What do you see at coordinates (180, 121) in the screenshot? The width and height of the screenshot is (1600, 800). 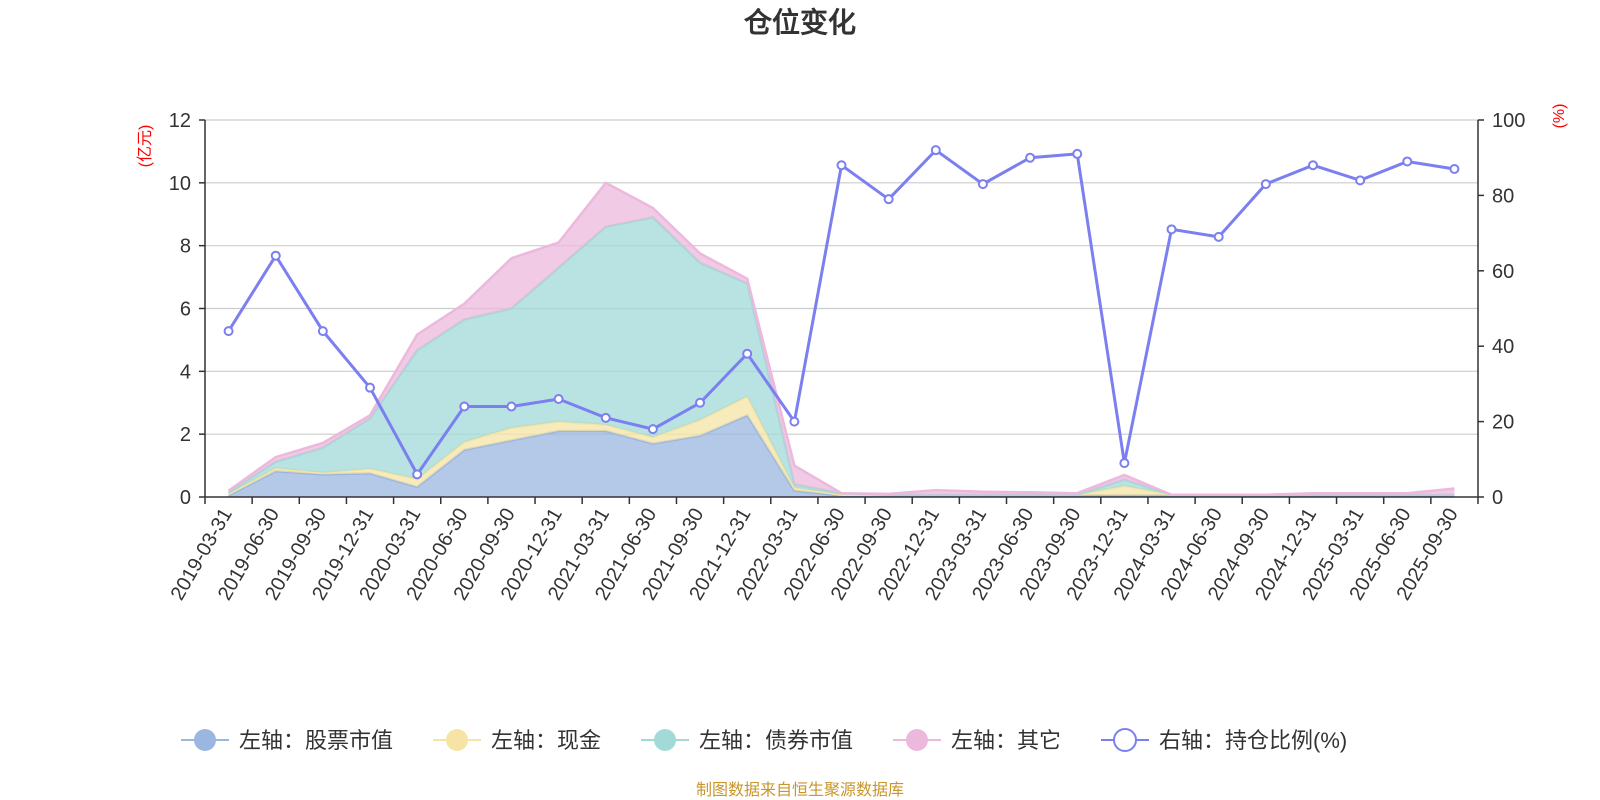 I see `left-axis-tick-label: 12` at bounding box center [180, 121].